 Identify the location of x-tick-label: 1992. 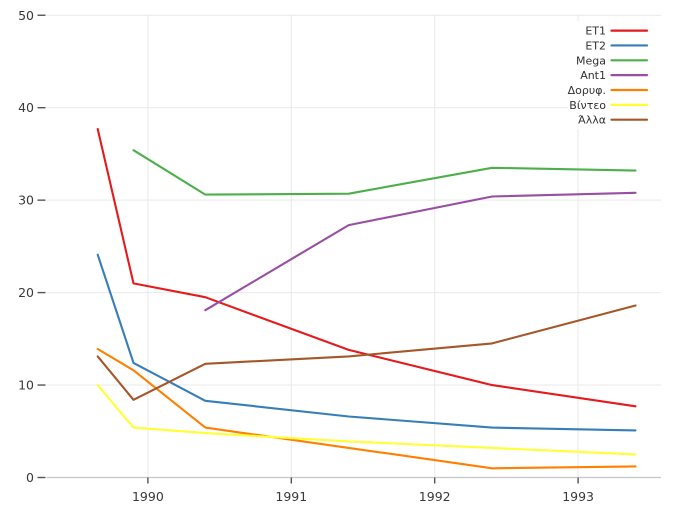
(435, 496).